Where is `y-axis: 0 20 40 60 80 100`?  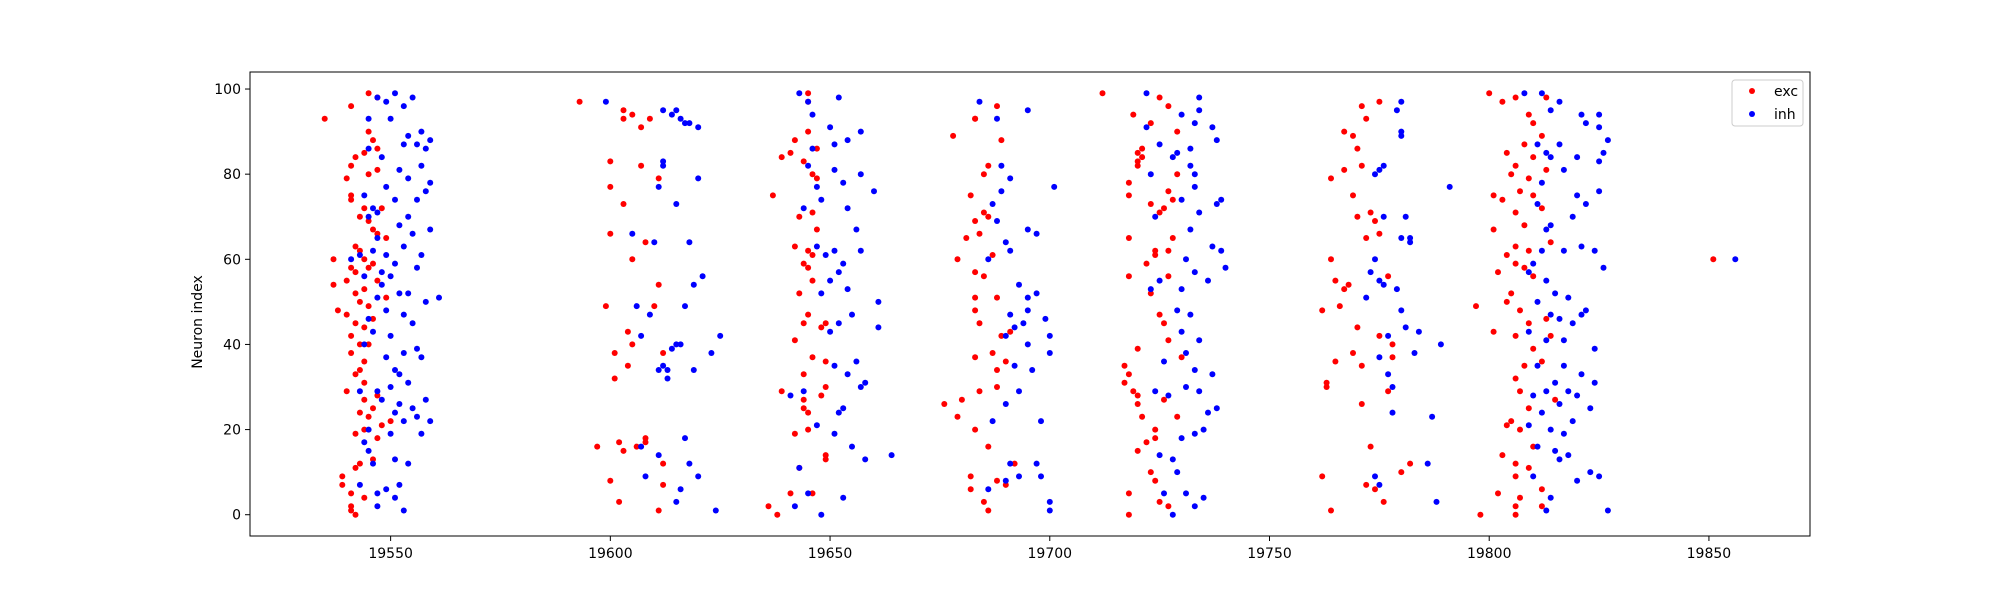 y-axis: 0 20 40 60 80 100 is located at coordinates (232, 303).